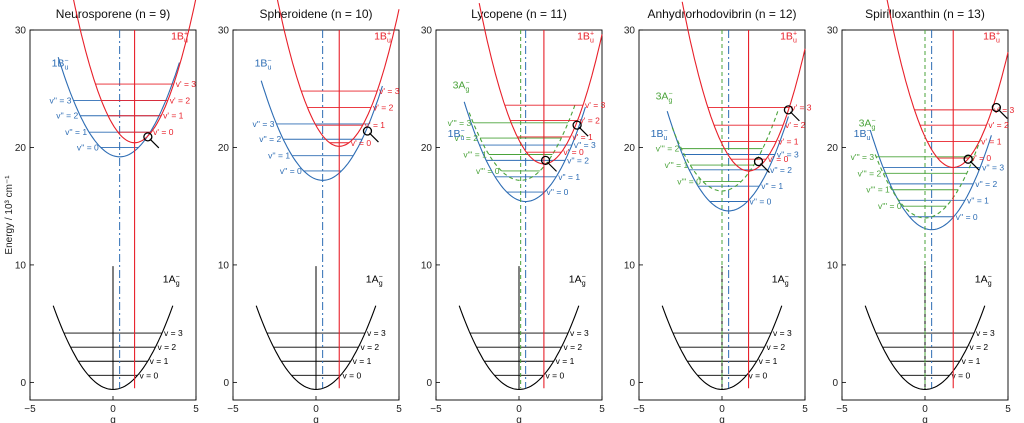  I want to click on ag-minus-level-label: v''' = 2, so click(870, 173).